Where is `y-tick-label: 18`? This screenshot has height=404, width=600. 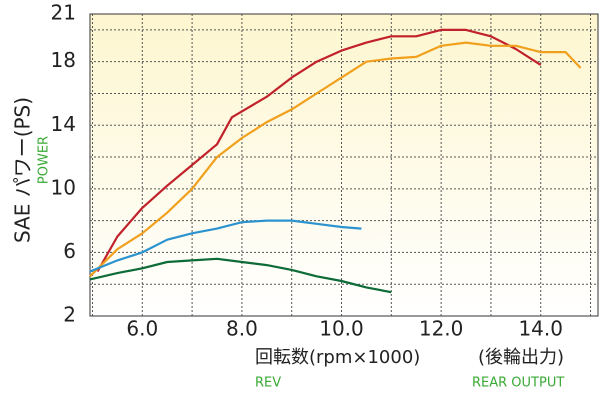
y-tick-label: 18 is located at coordinates (63, 60).